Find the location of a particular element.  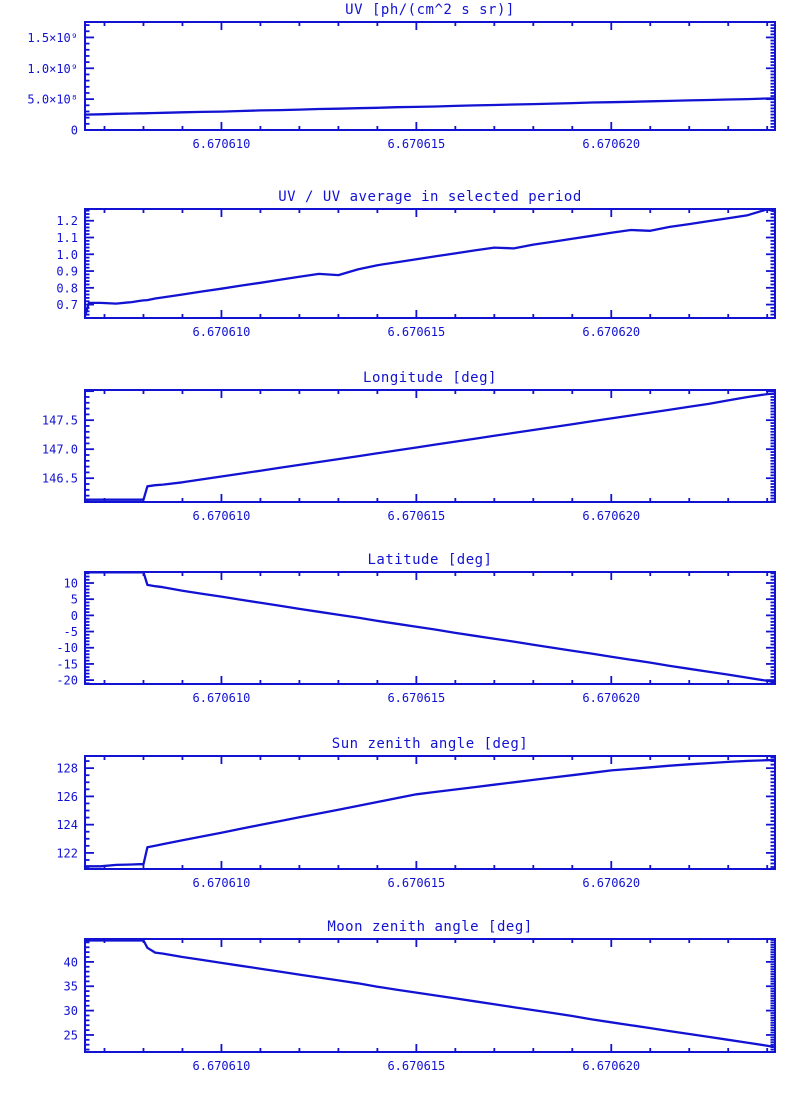

y-tick-label: 1.0×10⁹ is located at coordinates (52, 69).